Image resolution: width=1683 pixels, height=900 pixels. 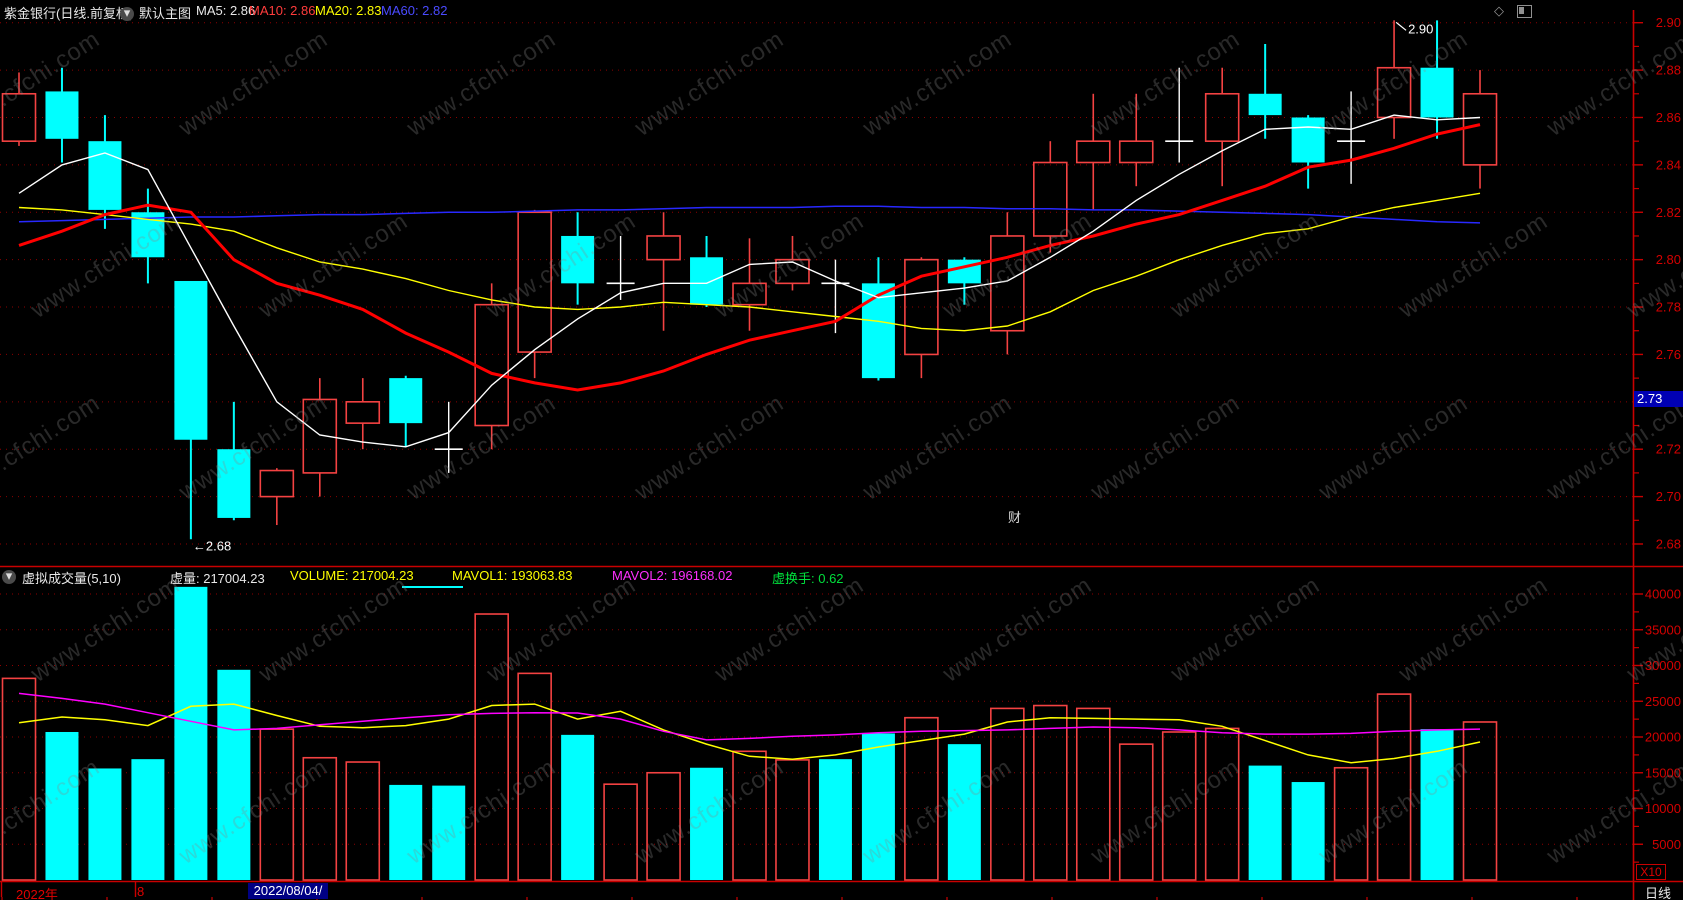 What do you see at coordinates (1658, 399) in the screenshot?
I see `current-price-badge: 2.73` at bounding box center [1658, 399].